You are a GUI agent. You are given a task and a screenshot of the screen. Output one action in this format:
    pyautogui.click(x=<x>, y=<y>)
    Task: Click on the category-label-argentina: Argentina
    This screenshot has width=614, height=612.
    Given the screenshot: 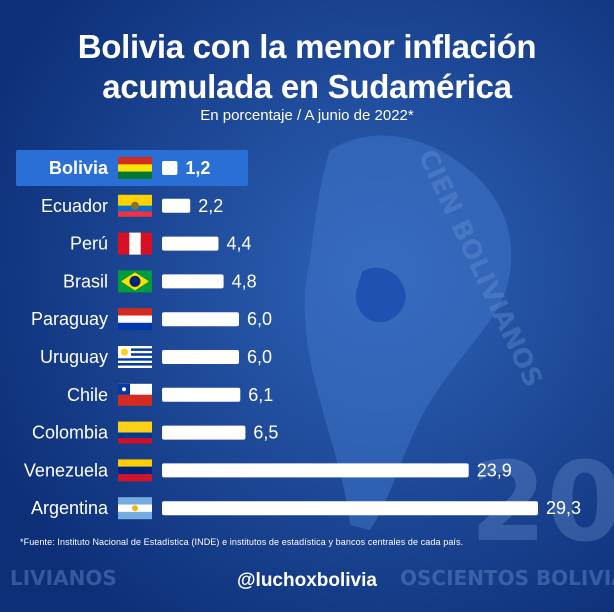 What is the action you would take?
    pyautogui.click(x=70, y=508)
    